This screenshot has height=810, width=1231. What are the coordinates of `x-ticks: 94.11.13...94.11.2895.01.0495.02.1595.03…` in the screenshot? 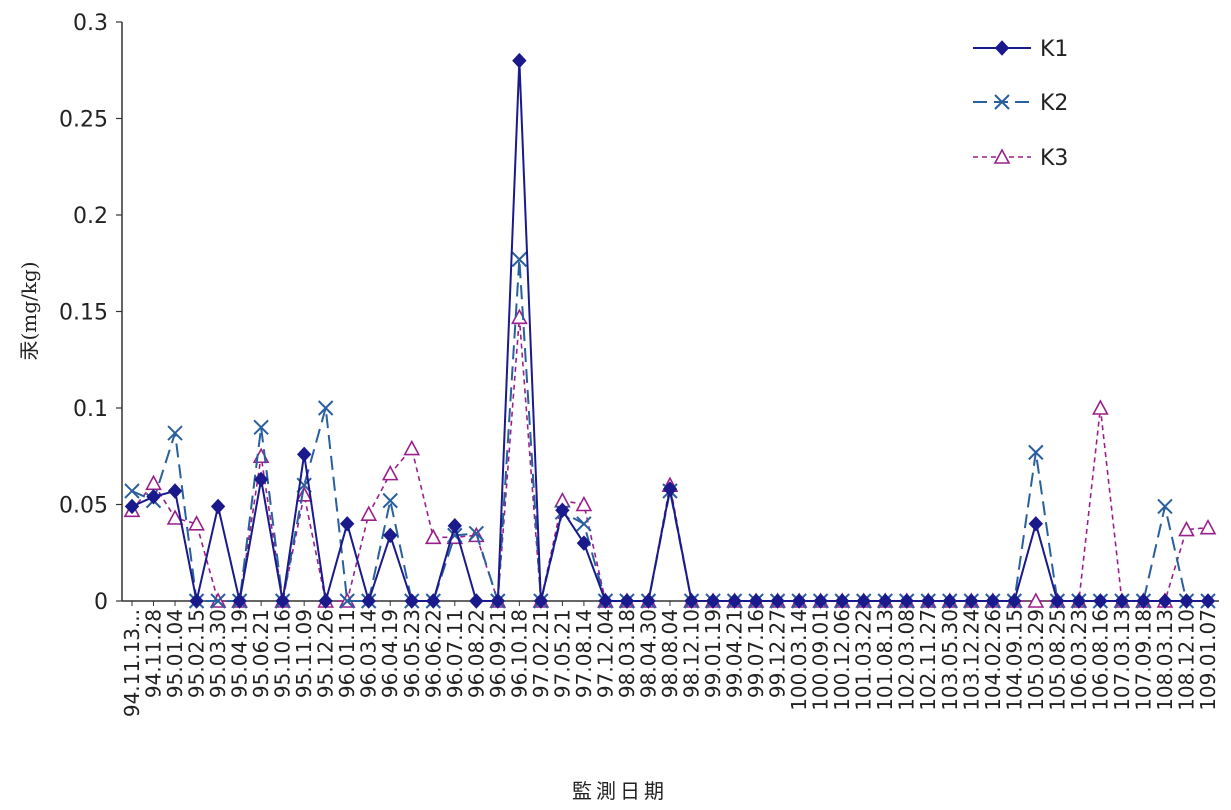 It's located at (670, 659).